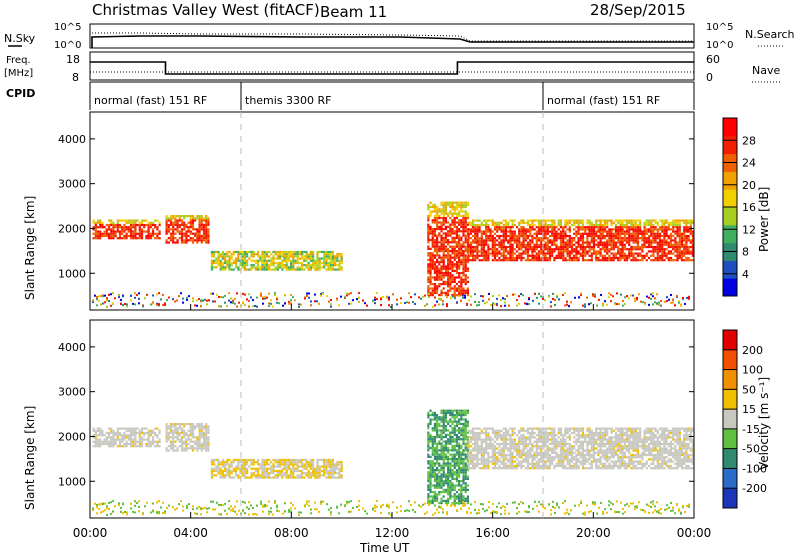 The image size is (800, 554). What do you see at coordinates (206, 10) in the screenshot?
I see `station-title: Christmas Valley West (fitACF)` at bounding box center [206, 10].